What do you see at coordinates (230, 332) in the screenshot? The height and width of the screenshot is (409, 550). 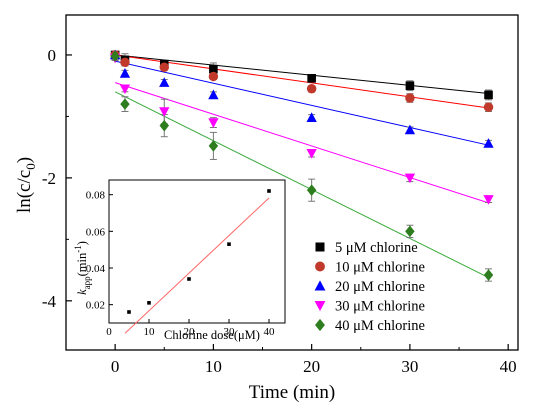 I see `inset-x-tick-label: 30` at bounding box center [230, 332].